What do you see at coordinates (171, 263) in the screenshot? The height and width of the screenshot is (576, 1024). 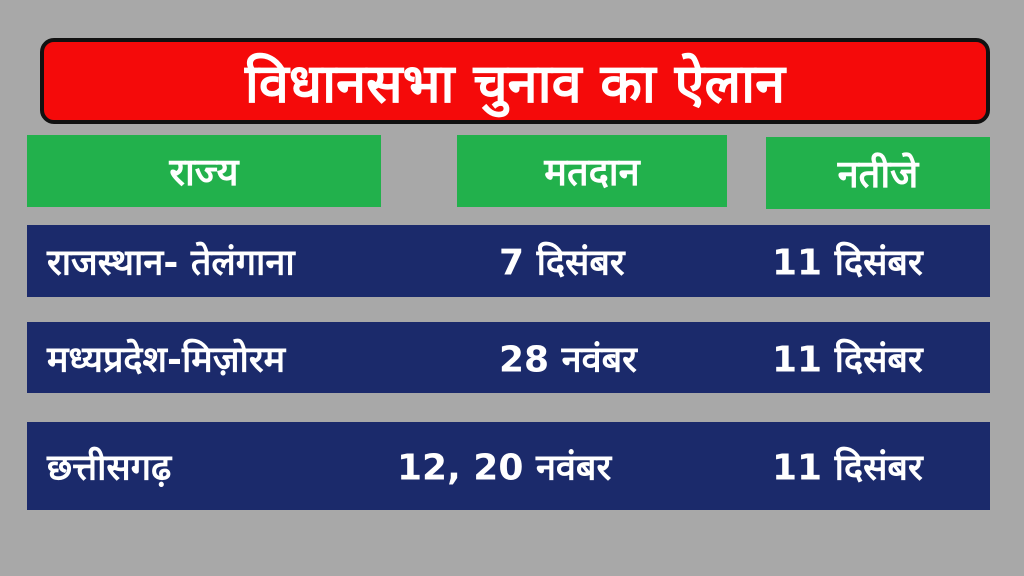 I see `state-cell: राजस्थान- तेलंगाना` at bounding box center [171, 263].